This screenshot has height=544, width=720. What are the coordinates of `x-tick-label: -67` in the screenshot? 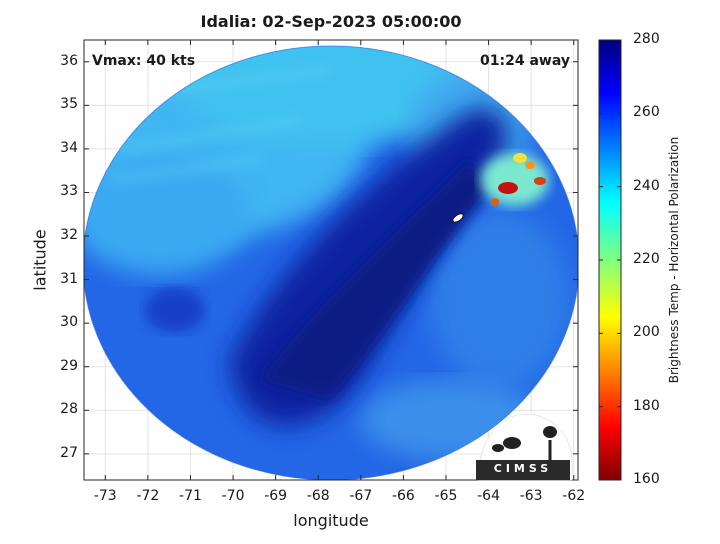 It's located at (361, 496).